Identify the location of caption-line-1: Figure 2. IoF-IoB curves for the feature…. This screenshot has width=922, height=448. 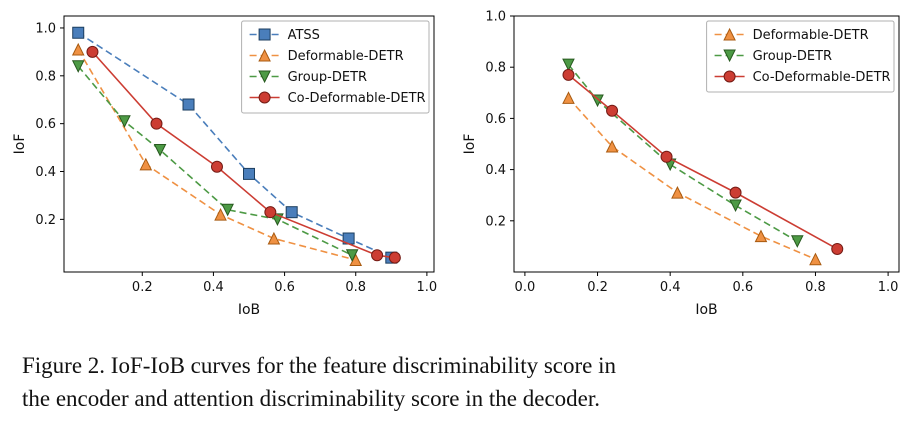
(319, 365).